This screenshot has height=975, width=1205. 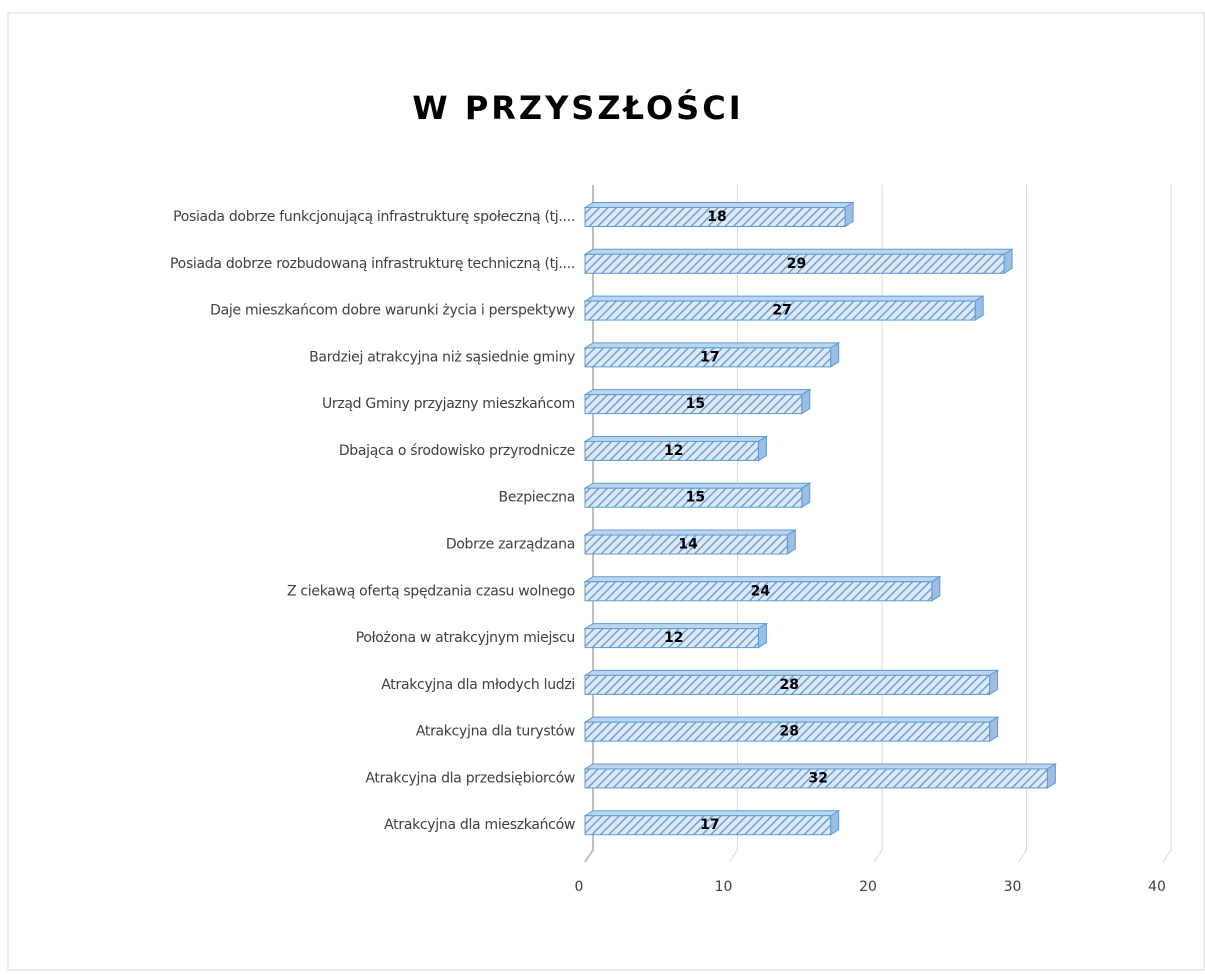 What do you see at coordinates (724, 887) in the screenshot?
I see `x-tick-label: 10` at bounding box center [724, 887].